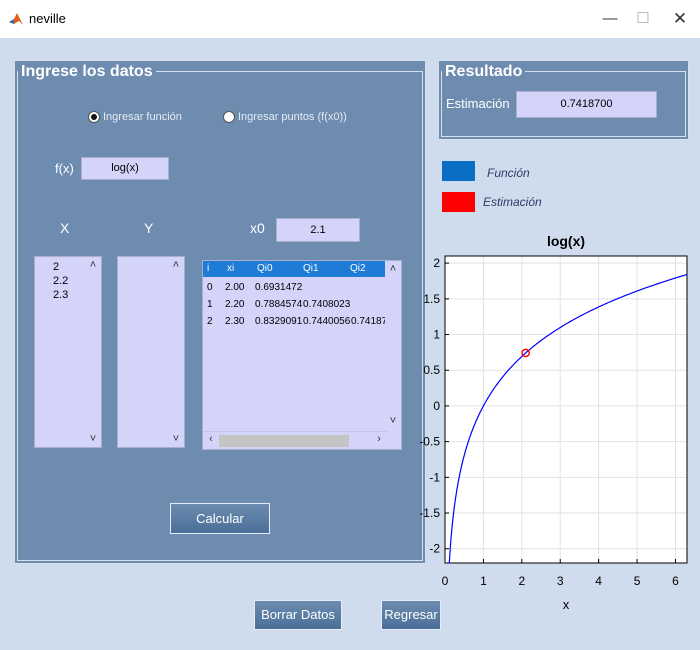  I want to click on radio-ingresar-puntos: Ingresar puntos (f(x0)), so click(285, 117).